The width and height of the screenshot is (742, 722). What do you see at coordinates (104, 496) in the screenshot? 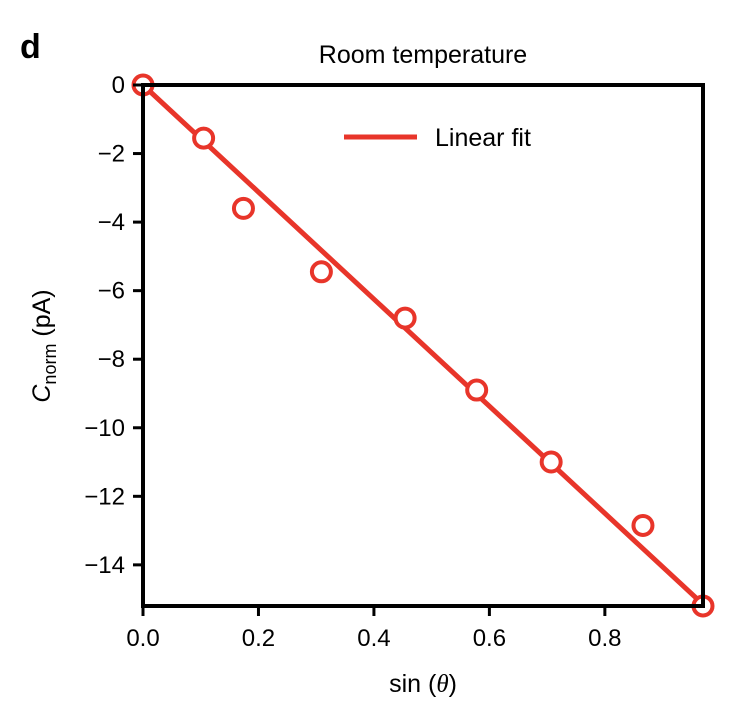
I see `y-tick-label: −12` at bounding box center [104, 496].